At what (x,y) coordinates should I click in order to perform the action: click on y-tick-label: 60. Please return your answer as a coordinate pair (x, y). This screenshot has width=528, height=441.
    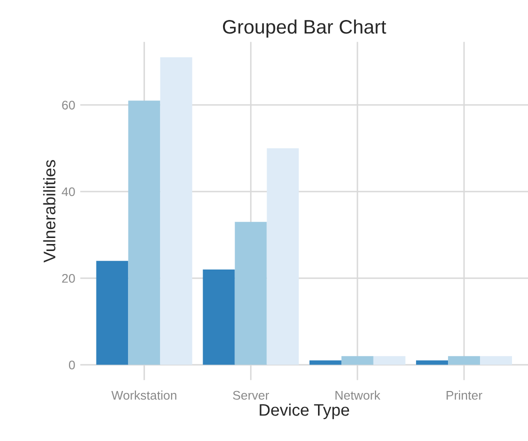
    Looking at the image, I should click on (68, 105).